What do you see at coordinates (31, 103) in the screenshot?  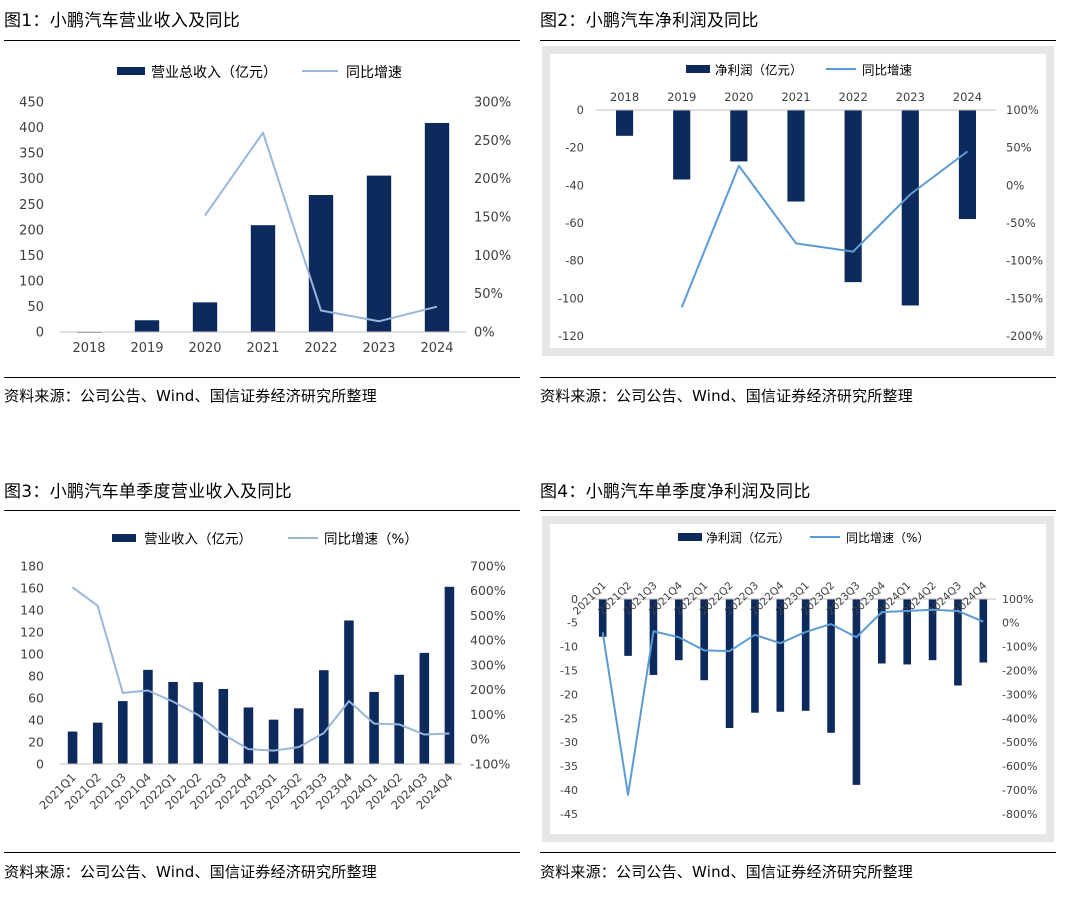 I see `y-tick-label: 450` at bounding box center [31, 103].